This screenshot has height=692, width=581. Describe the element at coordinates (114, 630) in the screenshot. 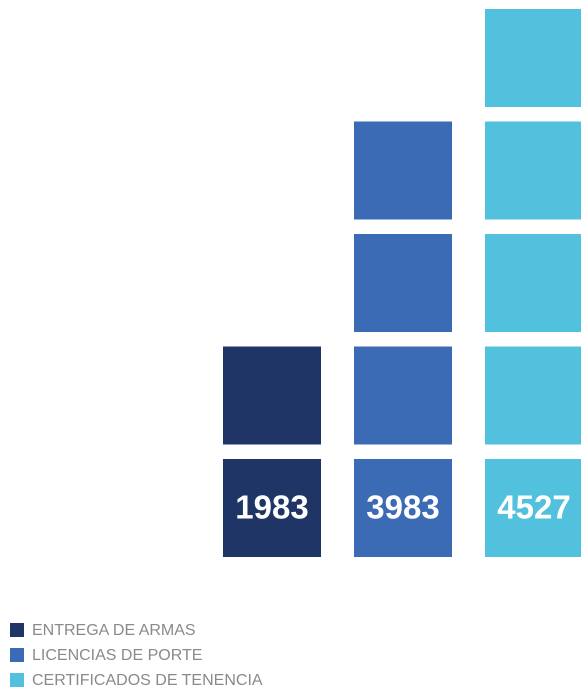

I see `legend-label: ENTREGA DE ARMAS` at that location.